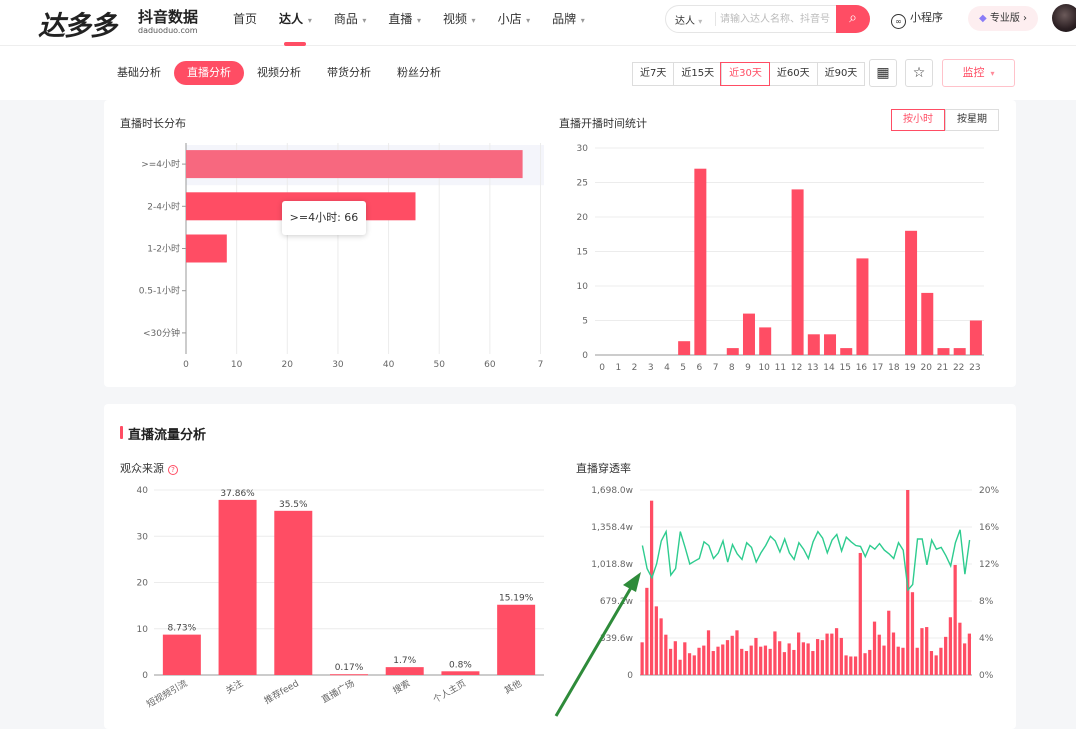 Image resolution: width=1076 pixels, height=729 pixels. What do you see at coordinates (635, 368) in the screenshot?
I see `x-tick-label: 2` at bounding box center [635, 368].